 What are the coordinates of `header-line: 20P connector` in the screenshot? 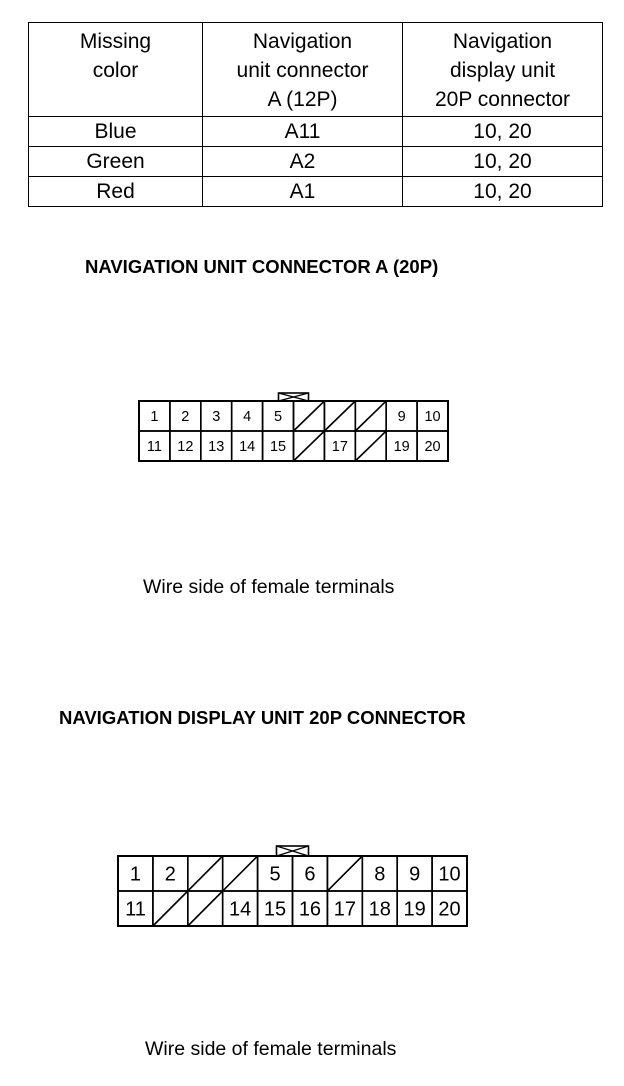 It's located at (502, 99).